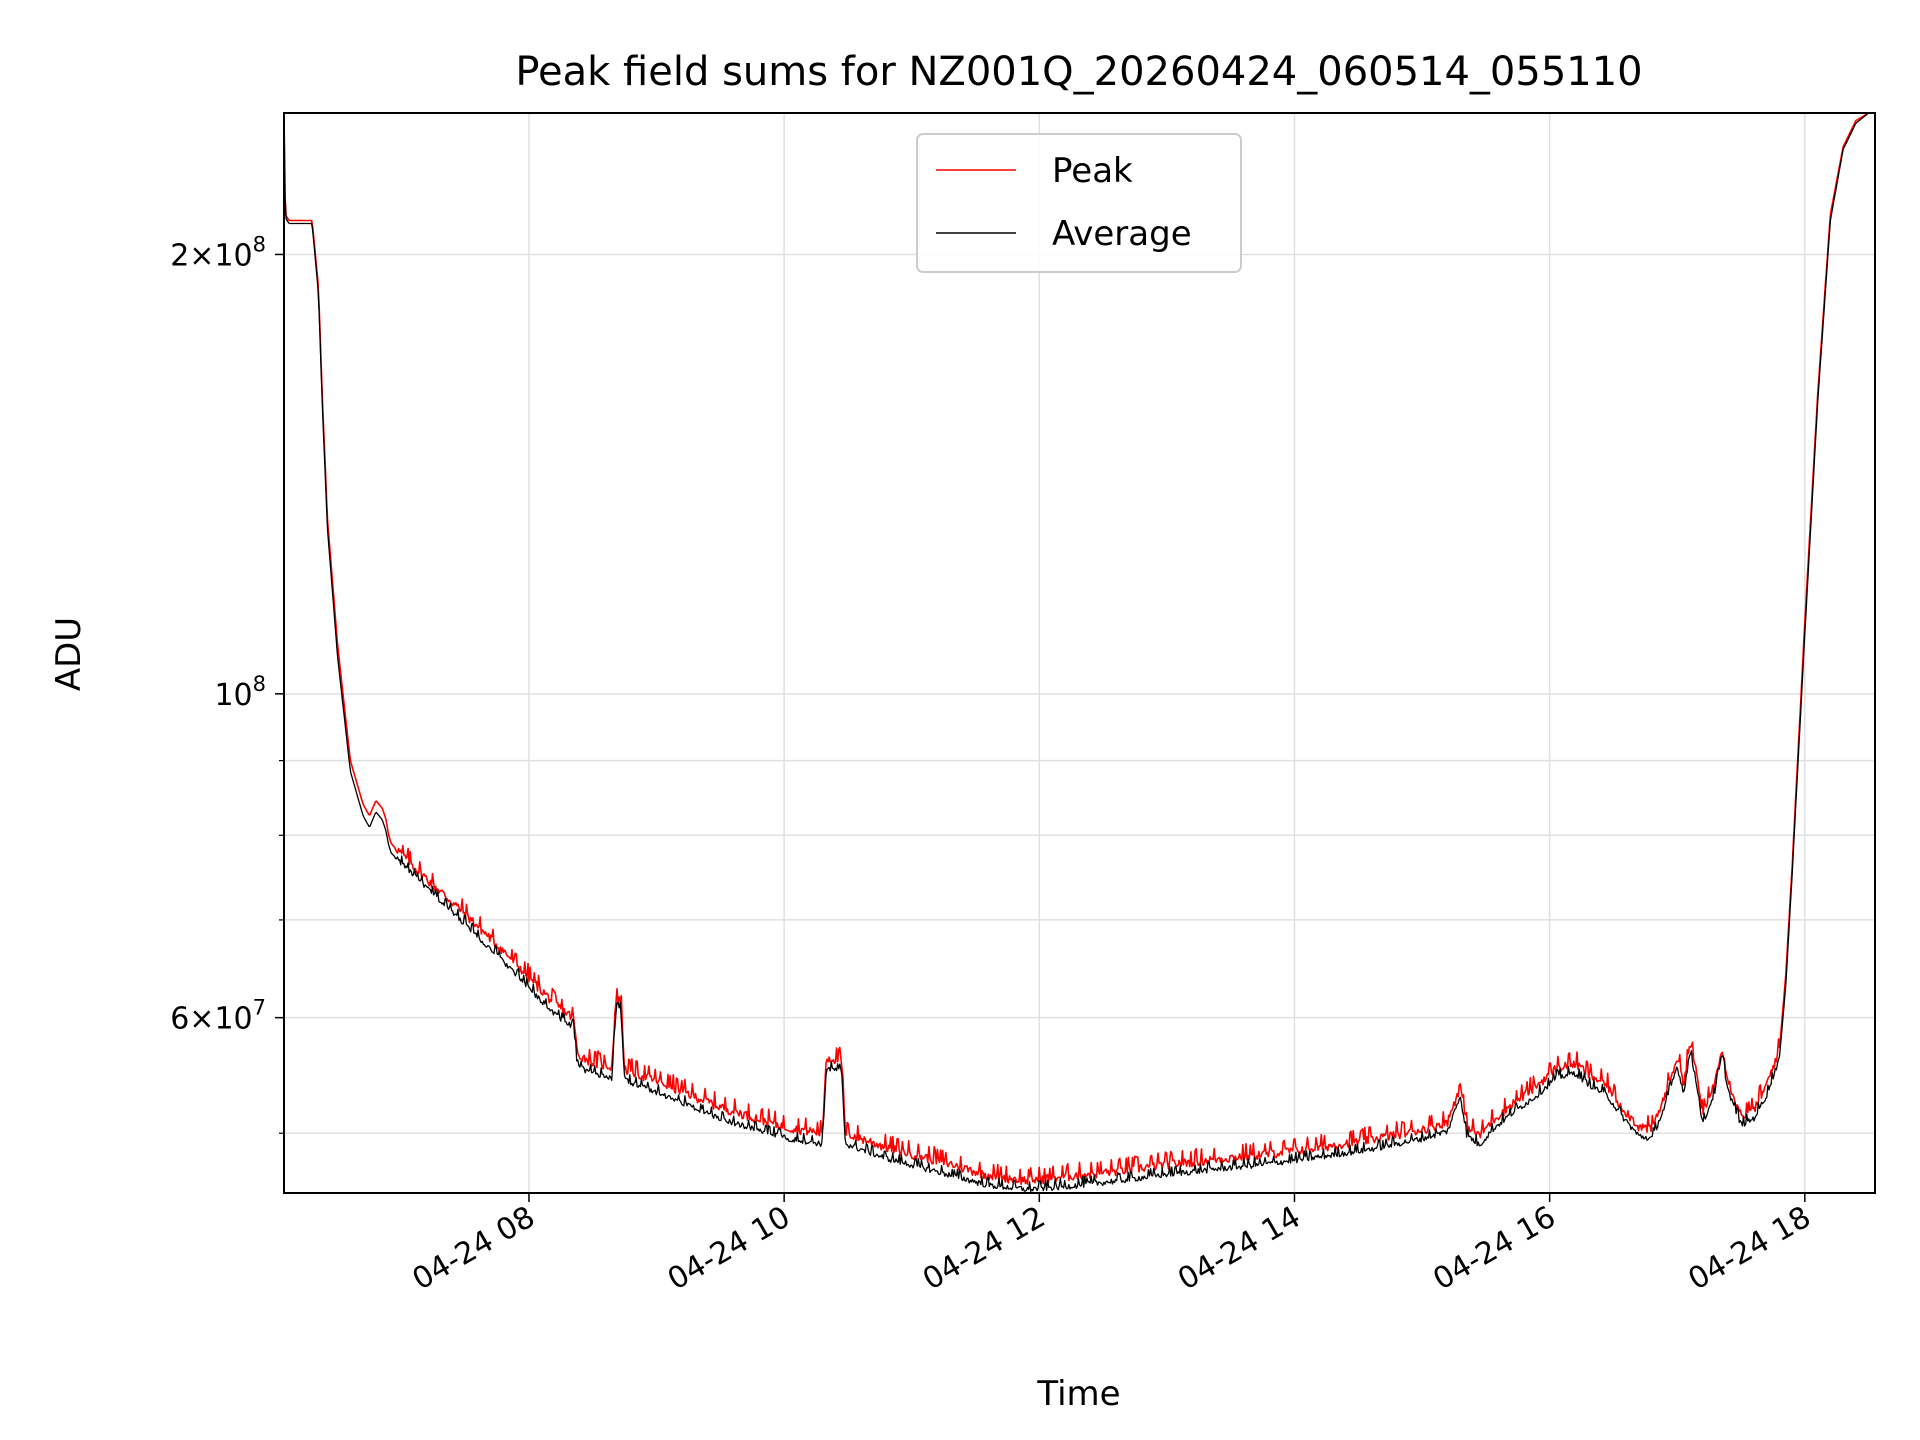  I want to click on legend: Peak Average, so click(1079, 203).